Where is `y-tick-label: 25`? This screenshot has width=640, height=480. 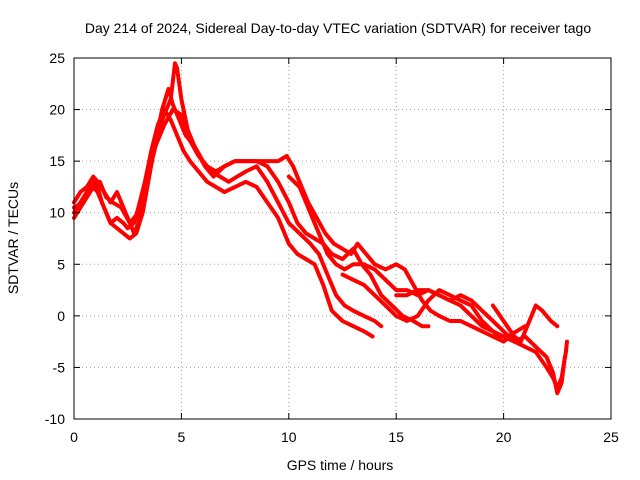
y-tick-label: 25 is located at coordinates (57, 58).